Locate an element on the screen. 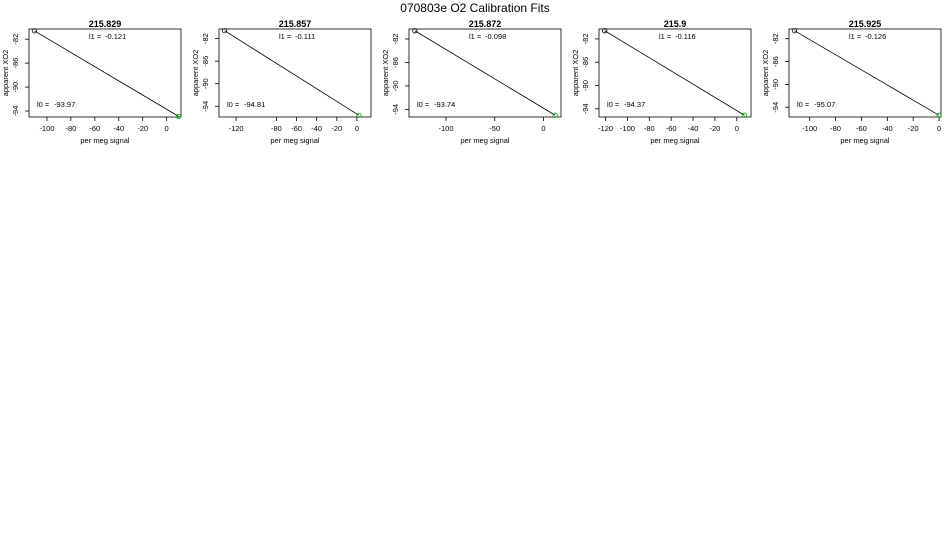 The height and width of the screenshot is (550, 950). panel-title: 215.925 is located at coordinates (865, 24).